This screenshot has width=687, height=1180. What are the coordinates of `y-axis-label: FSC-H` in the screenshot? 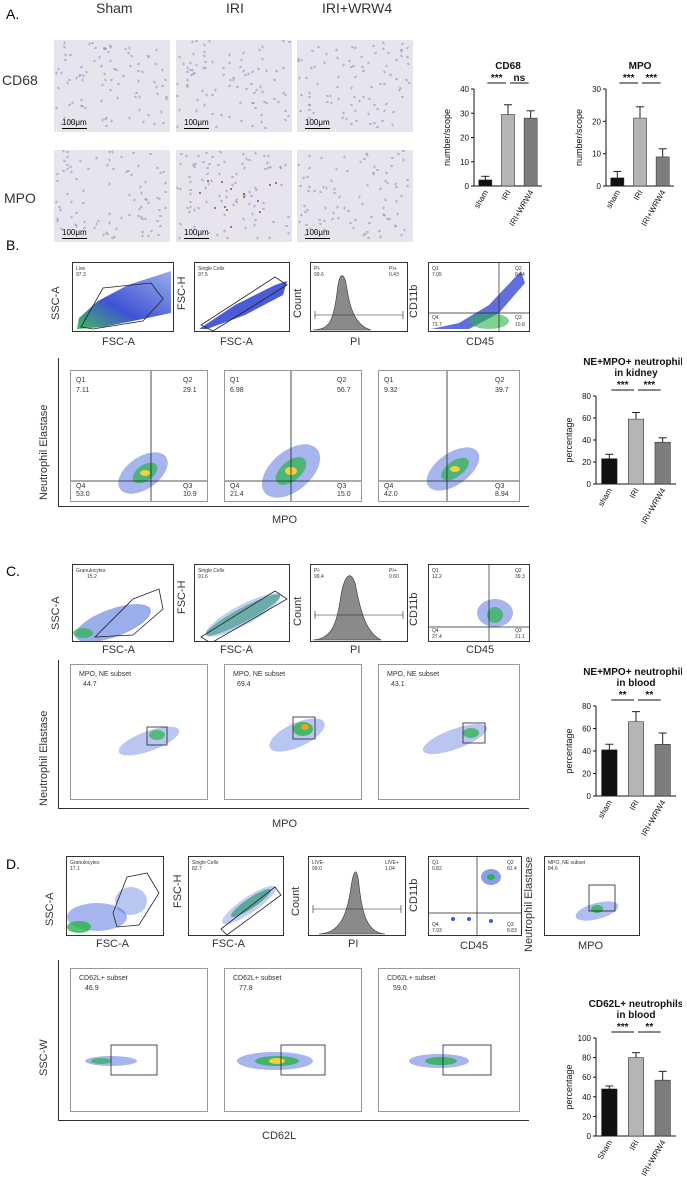 It's located at (182, 293).